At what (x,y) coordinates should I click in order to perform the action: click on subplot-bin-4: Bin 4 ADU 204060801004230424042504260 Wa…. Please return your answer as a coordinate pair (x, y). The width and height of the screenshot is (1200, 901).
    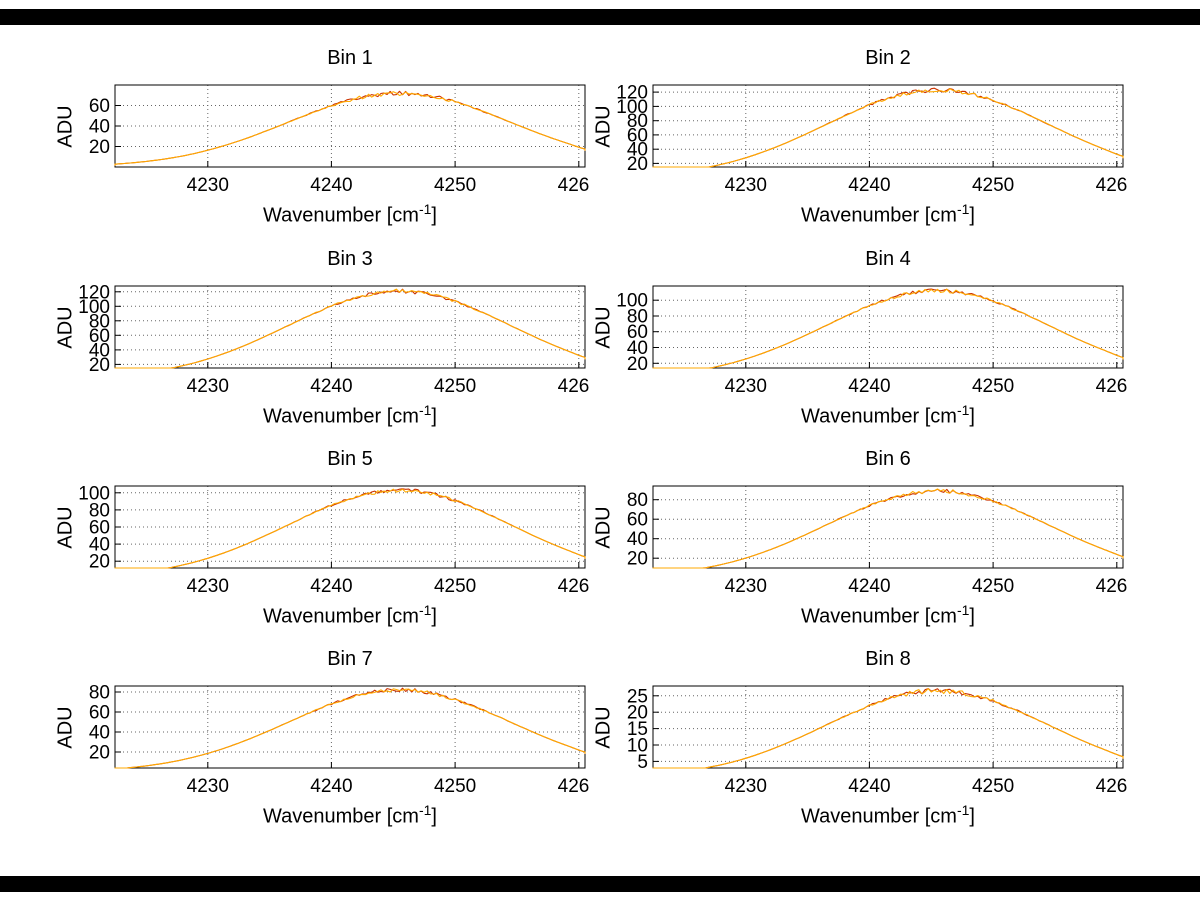
    Looking at the image, I should click on (860, 346).